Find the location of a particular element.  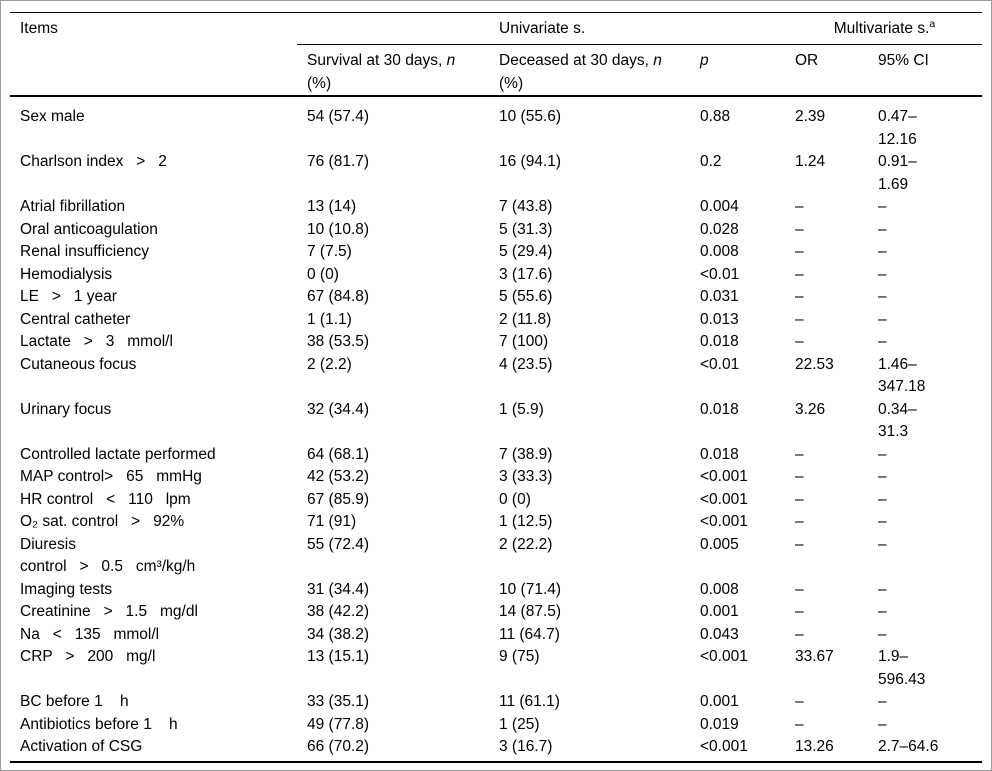

cell-item-label: BC before 1 h is located at coordinates (74, 701).